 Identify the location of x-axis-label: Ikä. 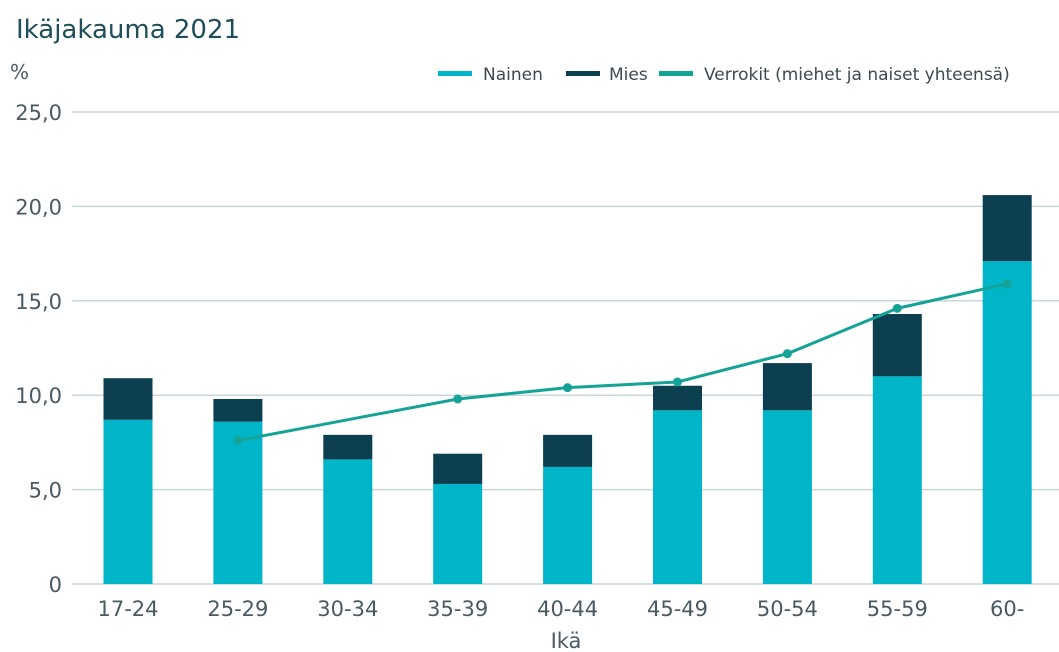
(566, 640).